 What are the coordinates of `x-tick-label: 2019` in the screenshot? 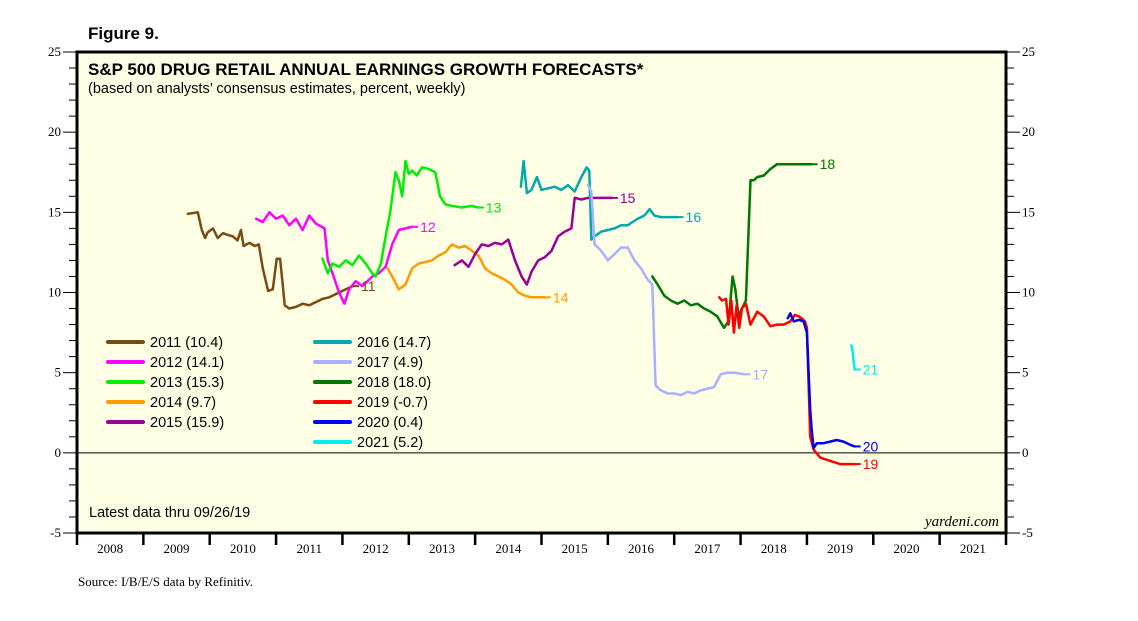 It's located at (840, 548).